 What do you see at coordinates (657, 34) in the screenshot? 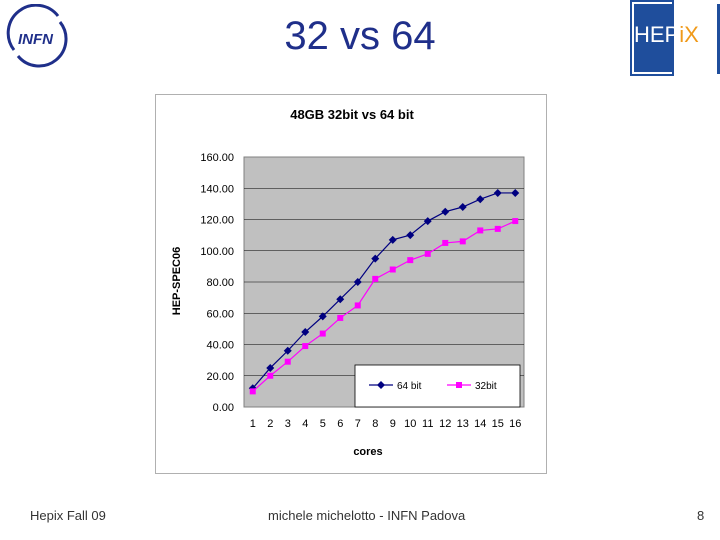
I see `hepix-logo-text-a: HEP` at bounding box center [657, 34].